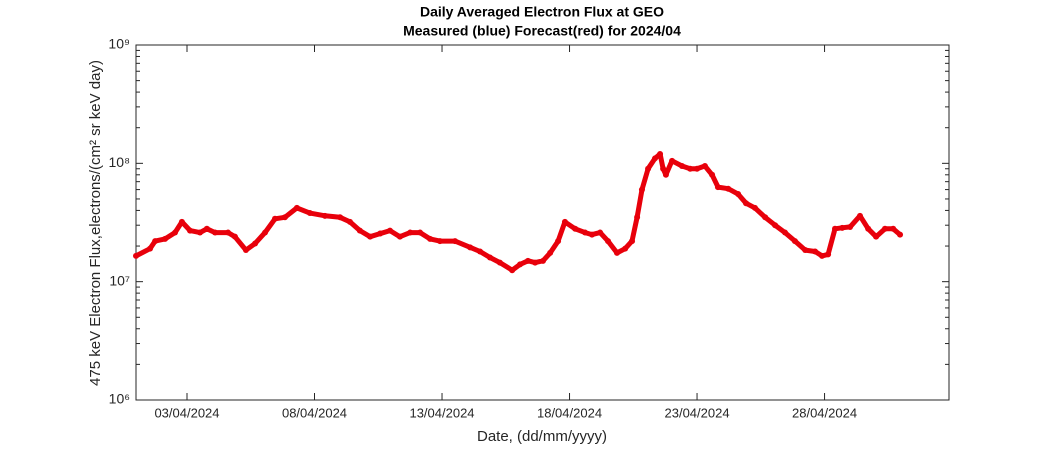 This screenshot has width=1050, height=450. What do you see at coordinates (119, 399) in the screenshot?
I see `y-tick-label: 10⁶` at bounding box center [119, 399].